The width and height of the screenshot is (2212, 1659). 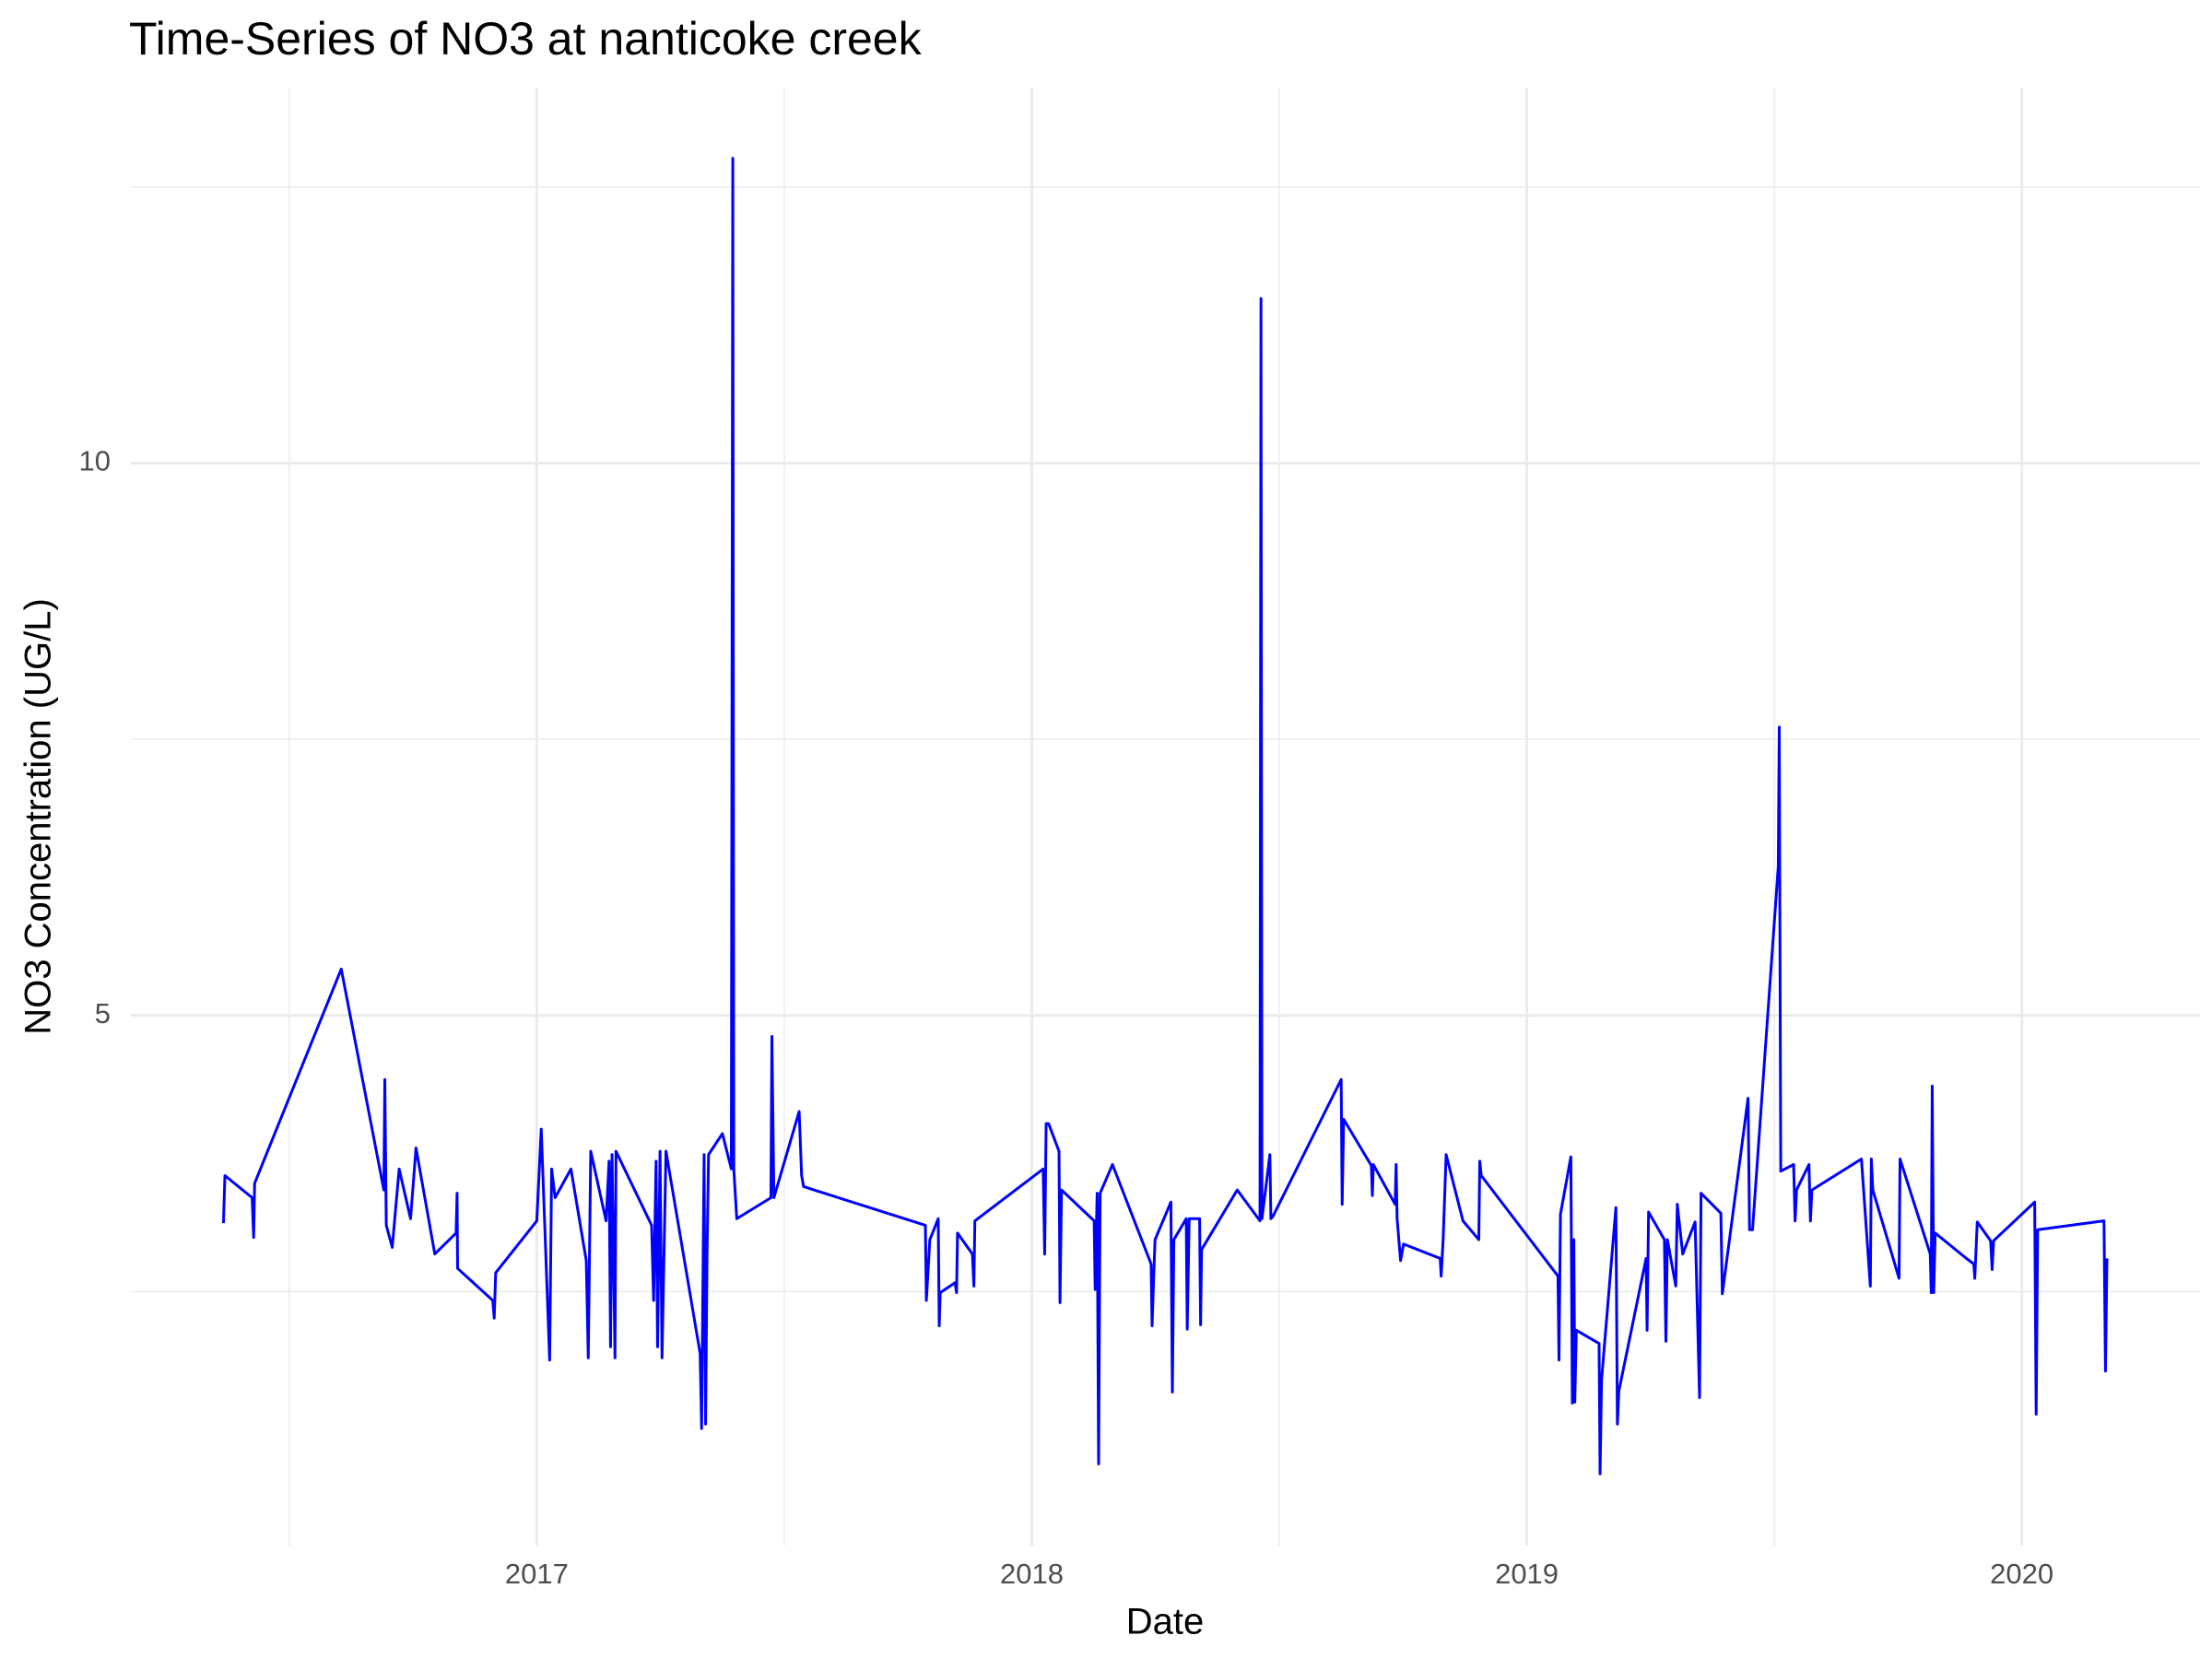 What do you see at coordinates (38, 816) in the screenshot?
I see `y-axis-title: NO3 Concentration (UG/L)` at bounding box center [38, 816].